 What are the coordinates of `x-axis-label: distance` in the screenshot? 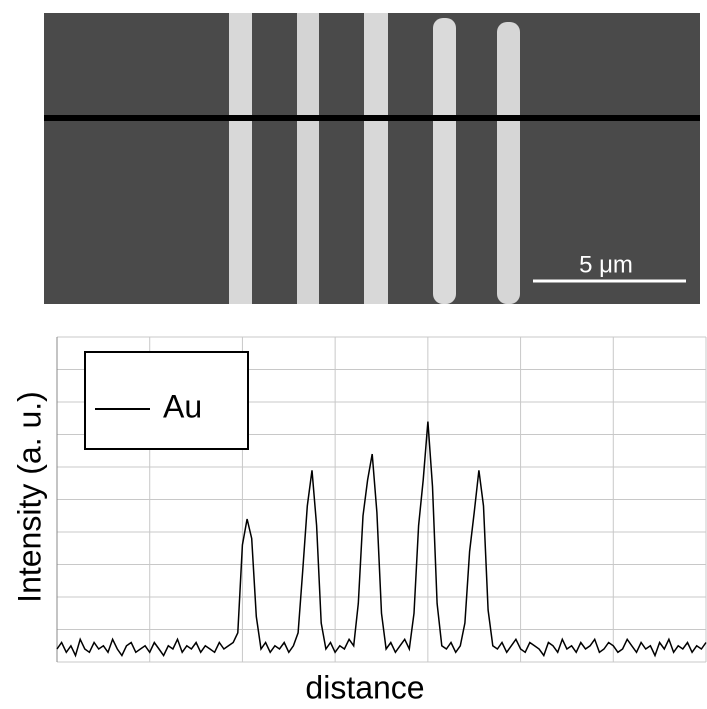 It's located at (364, 687).